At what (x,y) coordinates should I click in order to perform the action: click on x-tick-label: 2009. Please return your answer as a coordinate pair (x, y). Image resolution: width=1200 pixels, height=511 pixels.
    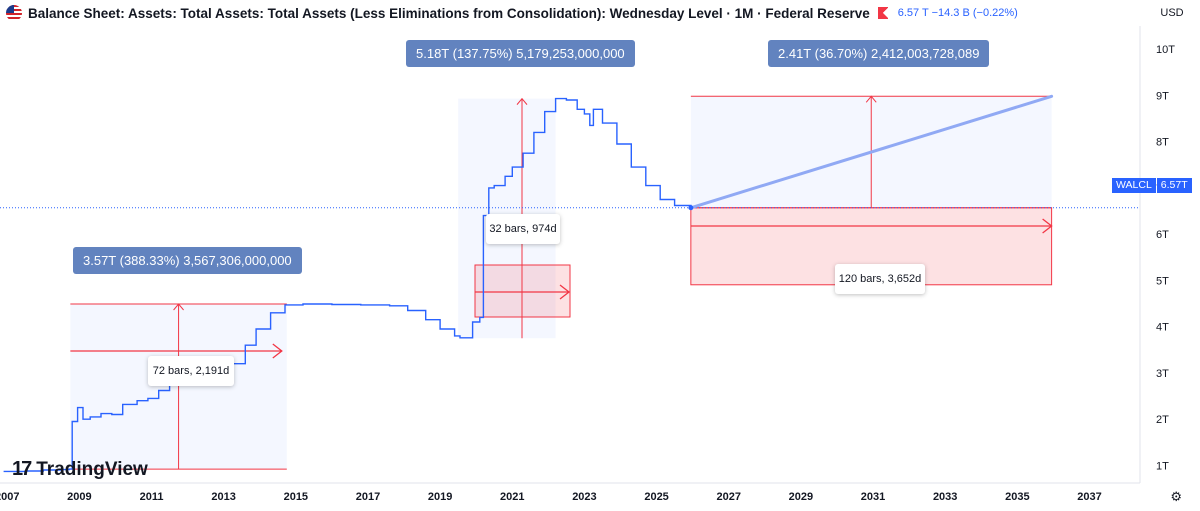
    Looking at the image, I should click on (79, 497).